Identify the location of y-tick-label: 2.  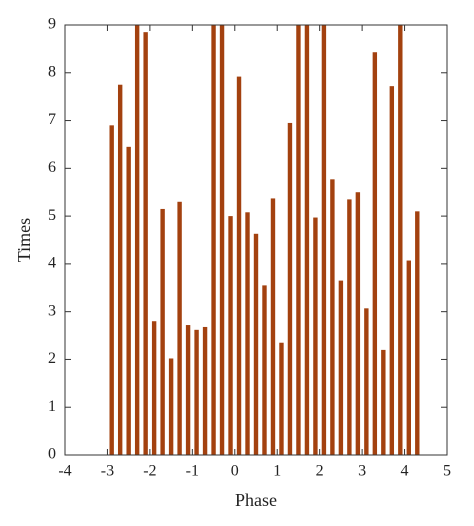
(52, 358).